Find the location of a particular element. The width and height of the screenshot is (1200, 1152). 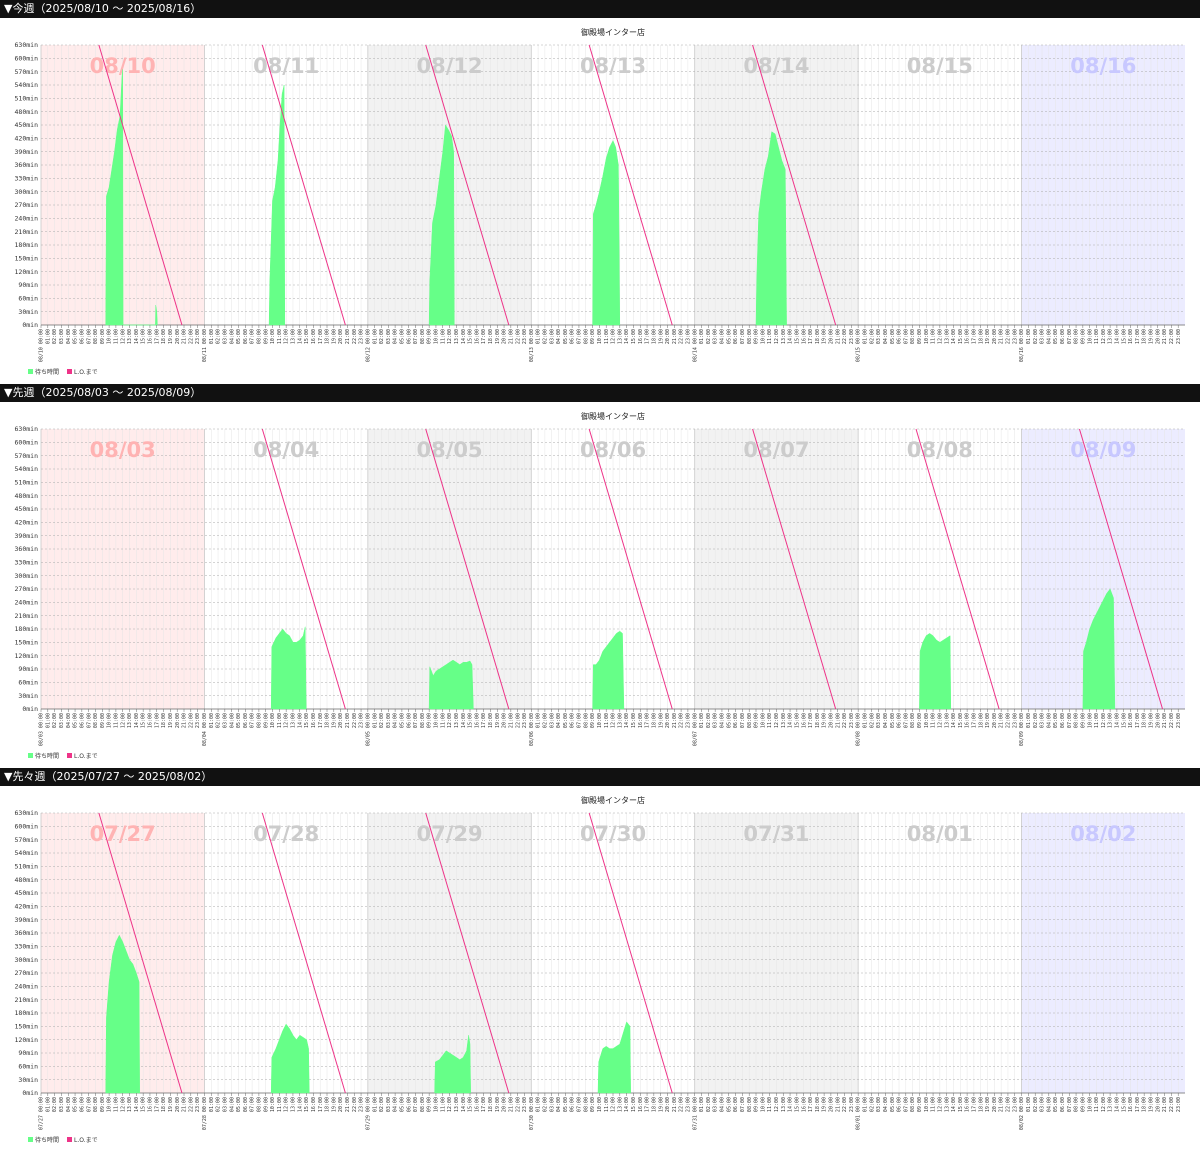

y-tick-label: 60min is located at coordinates (28, 299).